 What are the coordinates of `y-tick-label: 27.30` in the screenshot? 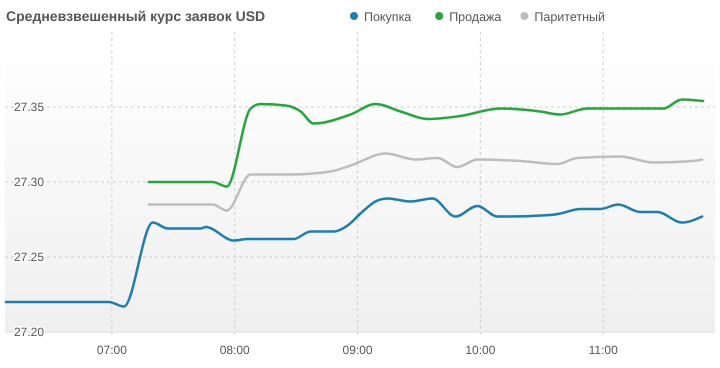 It's located at (29, 182).